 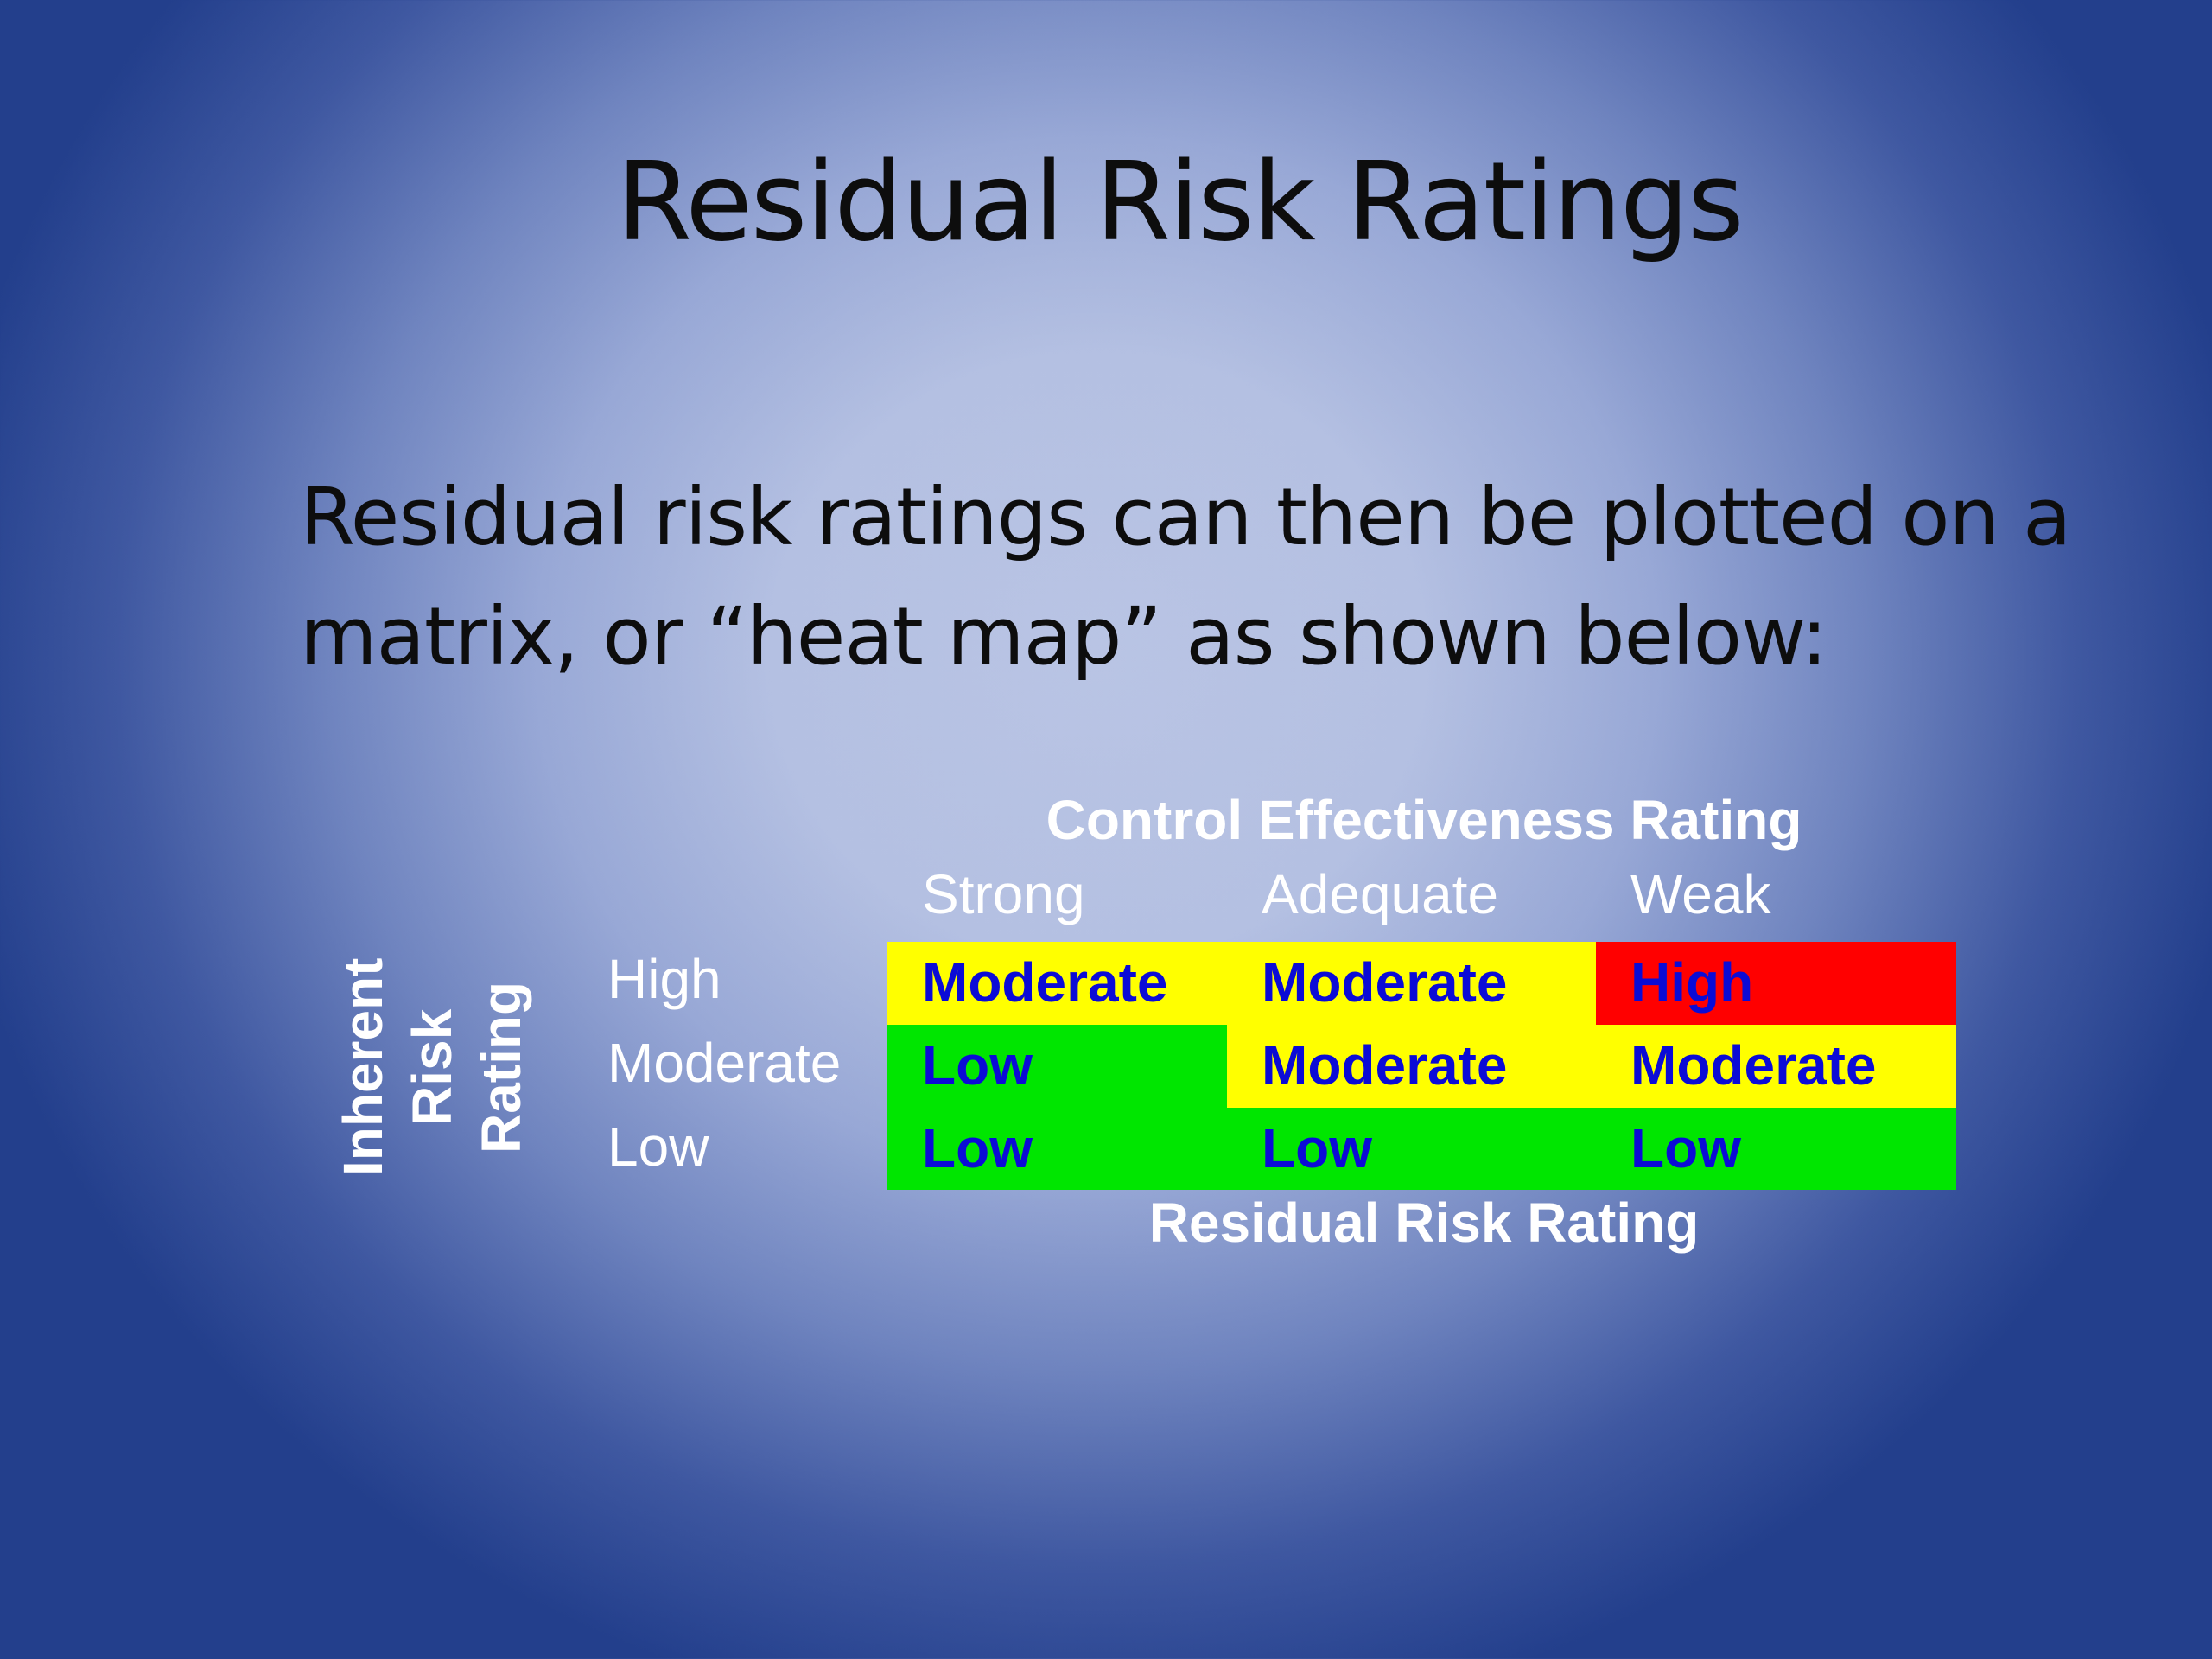 I want to click on slide-title: Residual Risk Ratings, so click(x=1180, y=201).